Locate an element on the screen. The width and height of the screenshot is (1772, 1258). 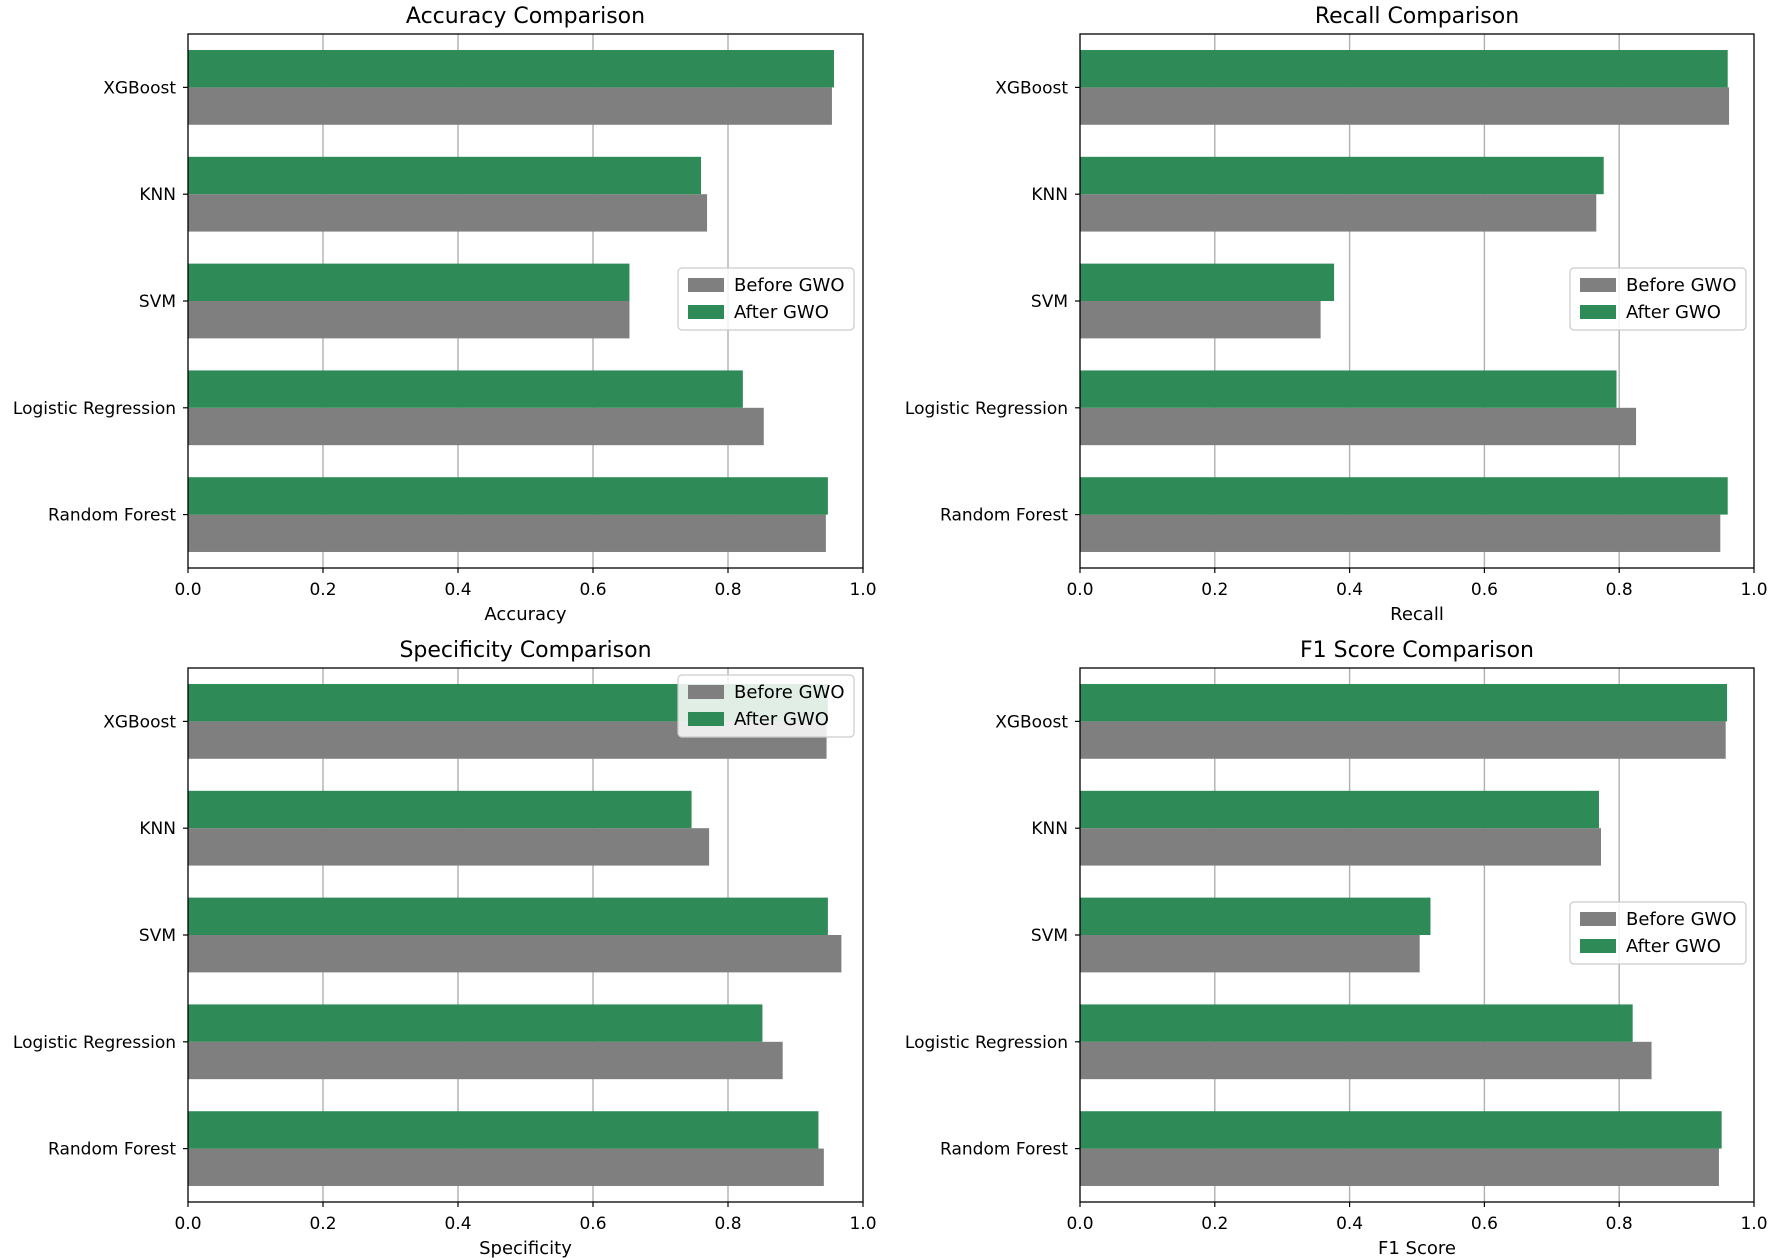
chart-title: F1 Score Comparison is located at coordinates (1417, 650).